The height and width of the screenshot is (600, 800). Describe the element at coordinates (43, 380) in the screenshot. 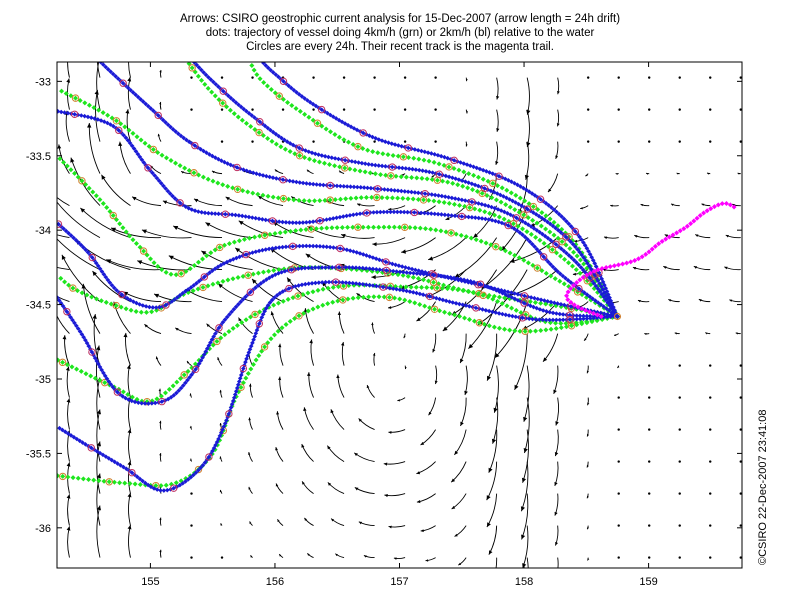

I see `y-tick-label: -35` at that location.